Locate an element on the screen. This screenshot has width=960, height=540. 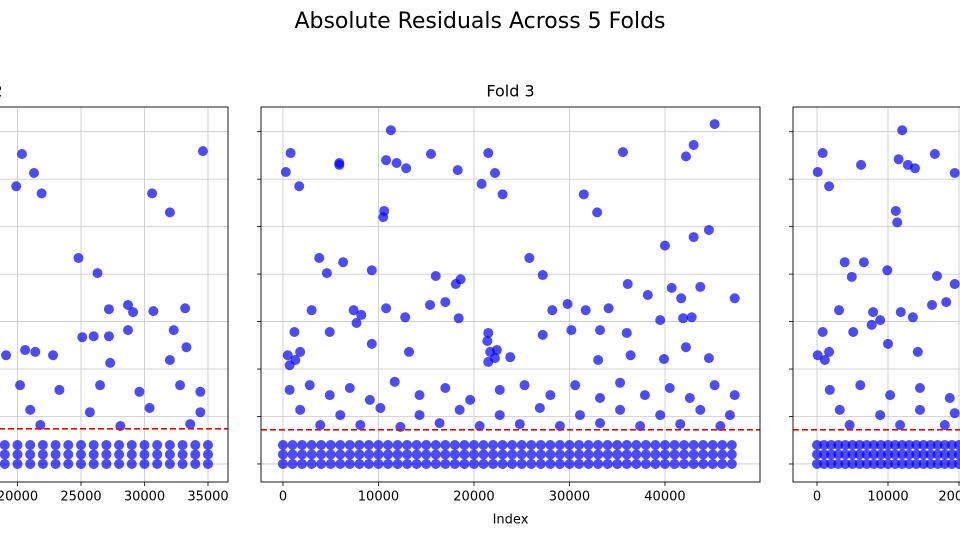
figure-title: Absolute Residuals Across 5 Folds is located at coordinates (479, 21).